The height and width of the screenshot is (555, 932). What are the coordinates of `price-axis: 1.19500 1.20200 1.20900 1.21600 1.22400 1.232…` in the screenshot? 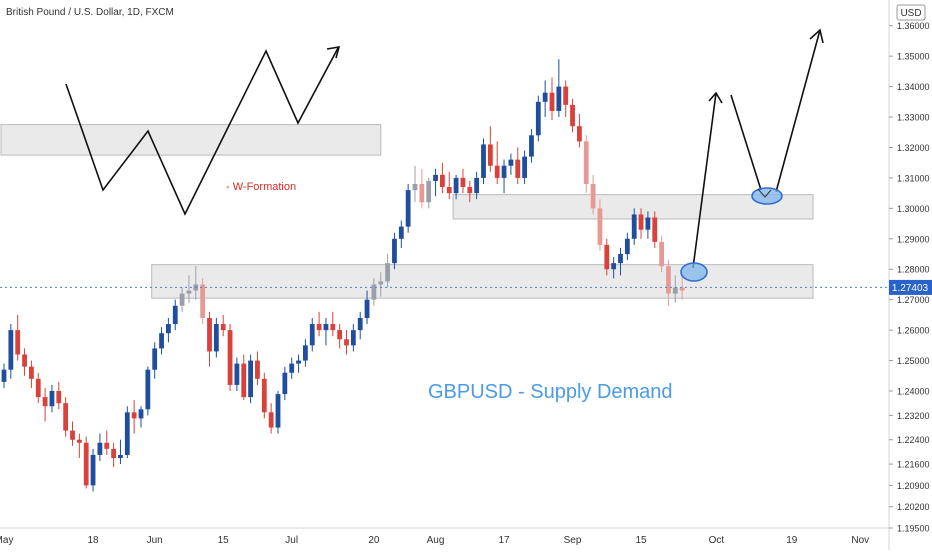 It's located at (909, 277).